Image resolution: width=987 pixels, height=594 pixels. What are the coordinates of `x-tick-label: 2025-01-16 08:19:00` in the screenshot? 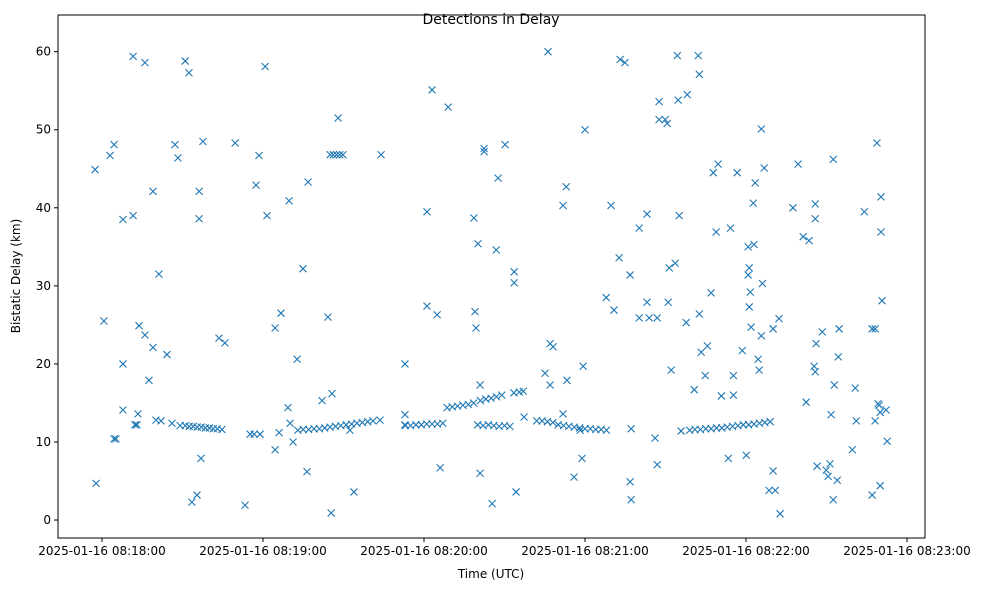 It's located at (262, 551).